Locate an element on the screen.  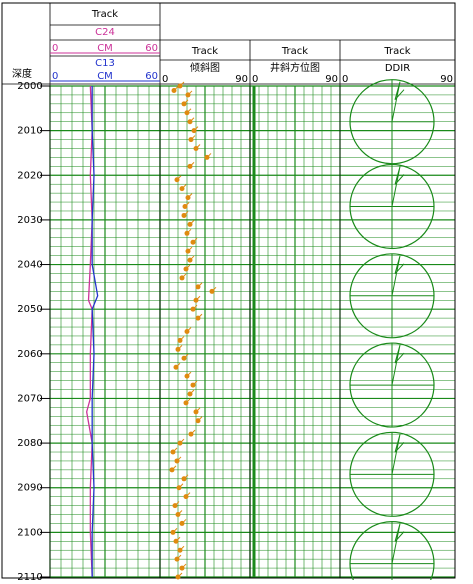
curve-name: C13 is located at coordinates (105, 63).